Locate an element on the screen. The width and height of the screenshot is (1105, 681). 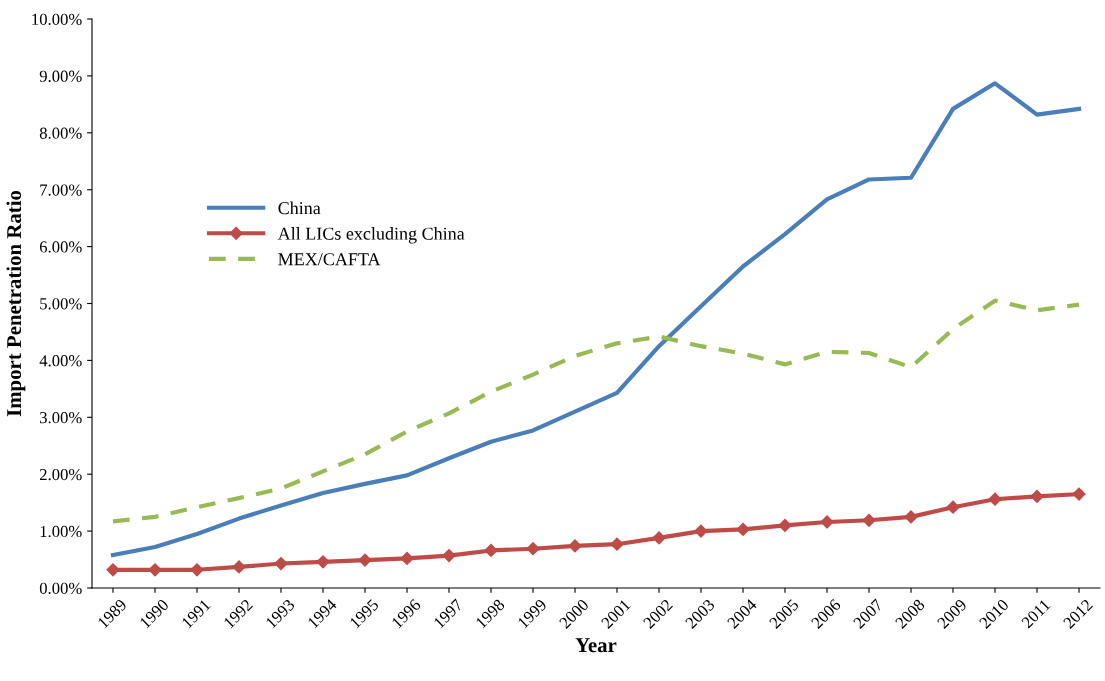
legend-label: China is located at coordinates (299, 208).